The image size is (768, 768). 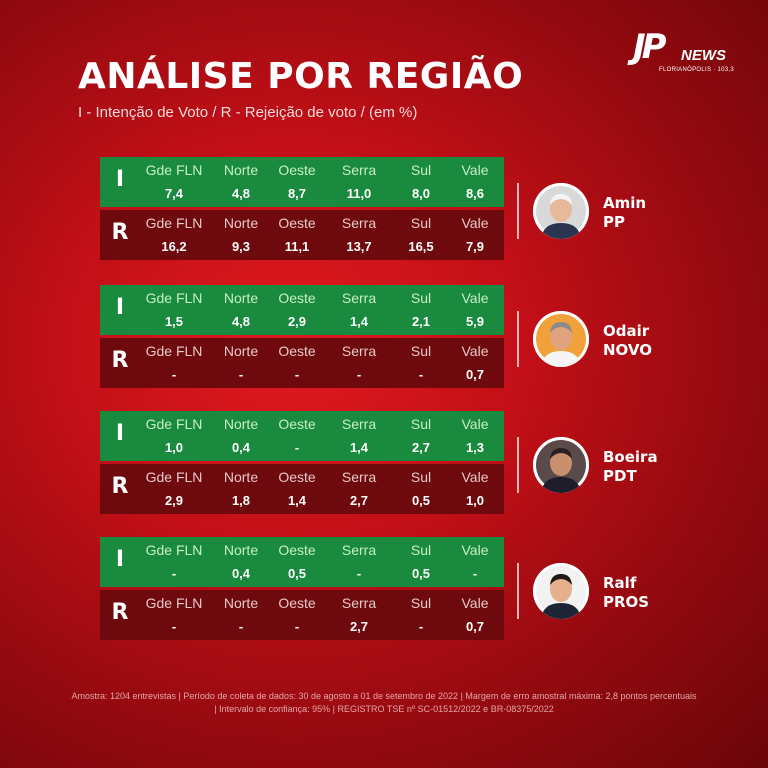 What do you see at coordinates (475, 193) in the screenshot?
I see `region-value: 8,6` at bounding box center [475, 193].